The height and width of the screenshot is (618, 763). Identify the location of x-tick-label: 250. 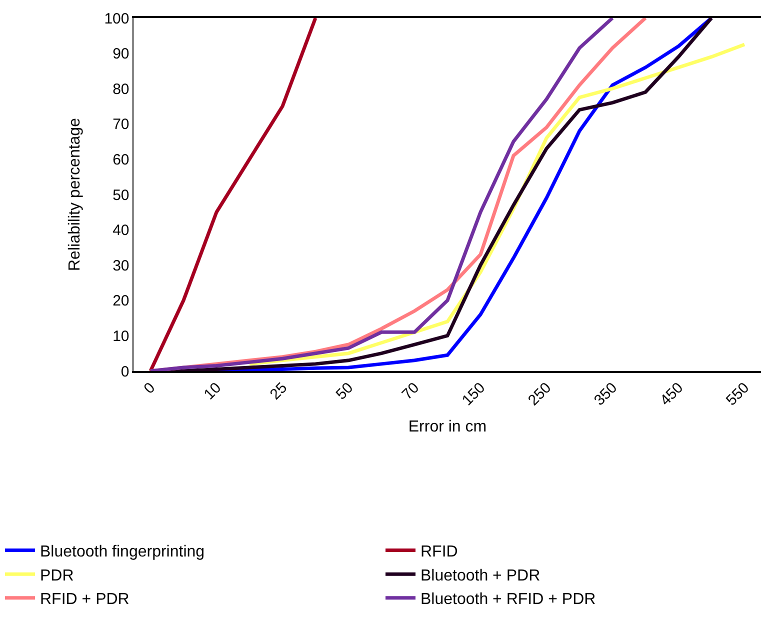
(539, 394).